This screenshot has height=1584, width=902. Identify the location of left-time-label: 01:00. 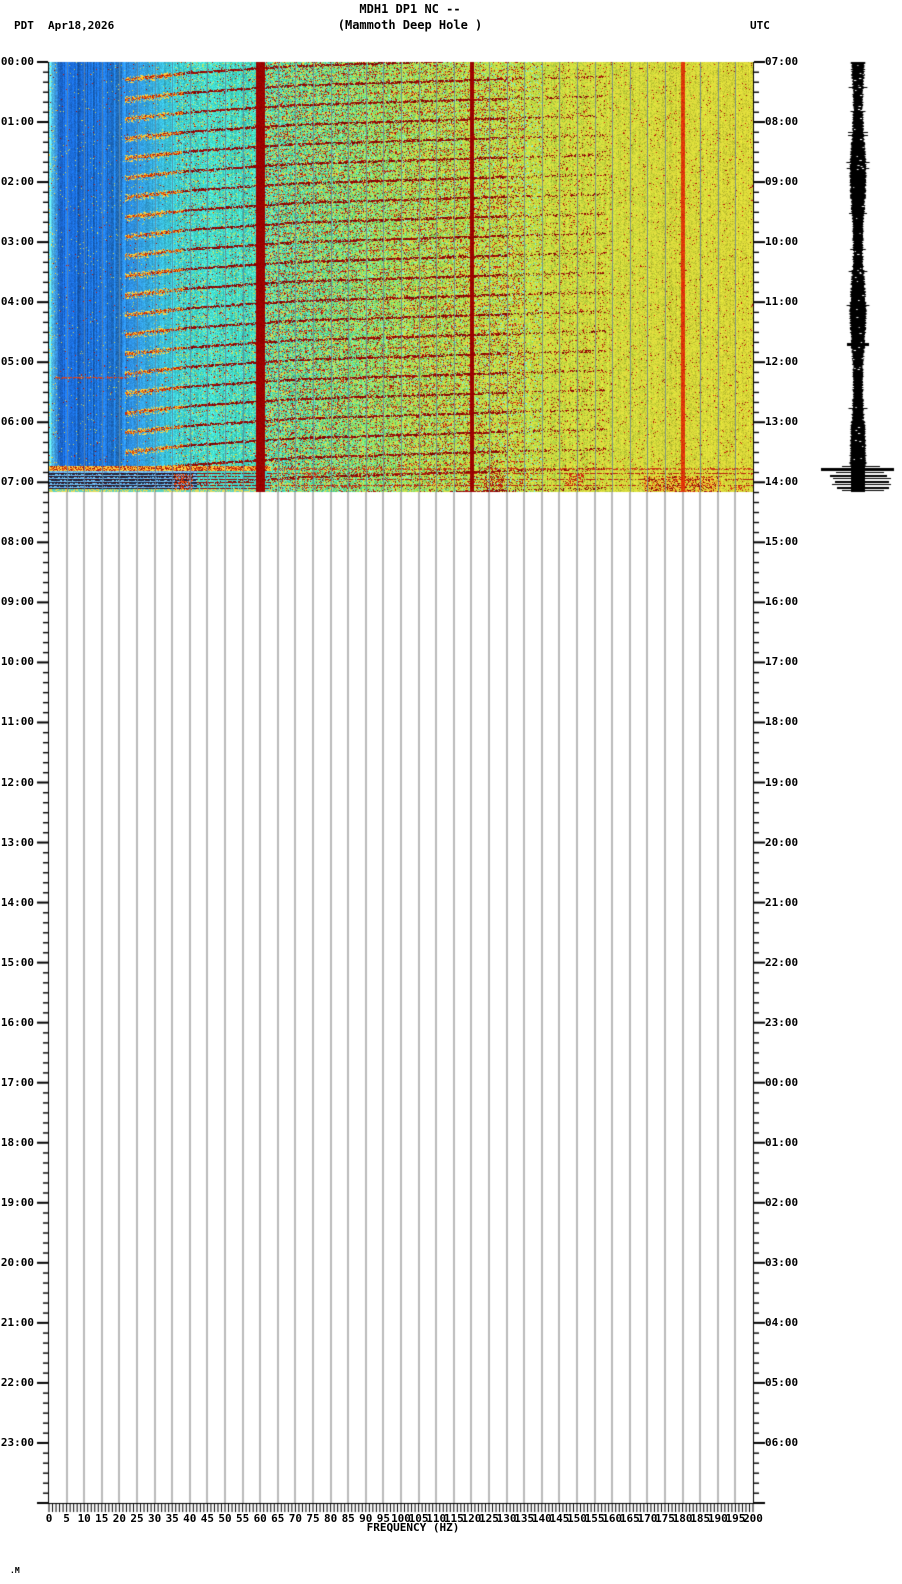
(17, 121).